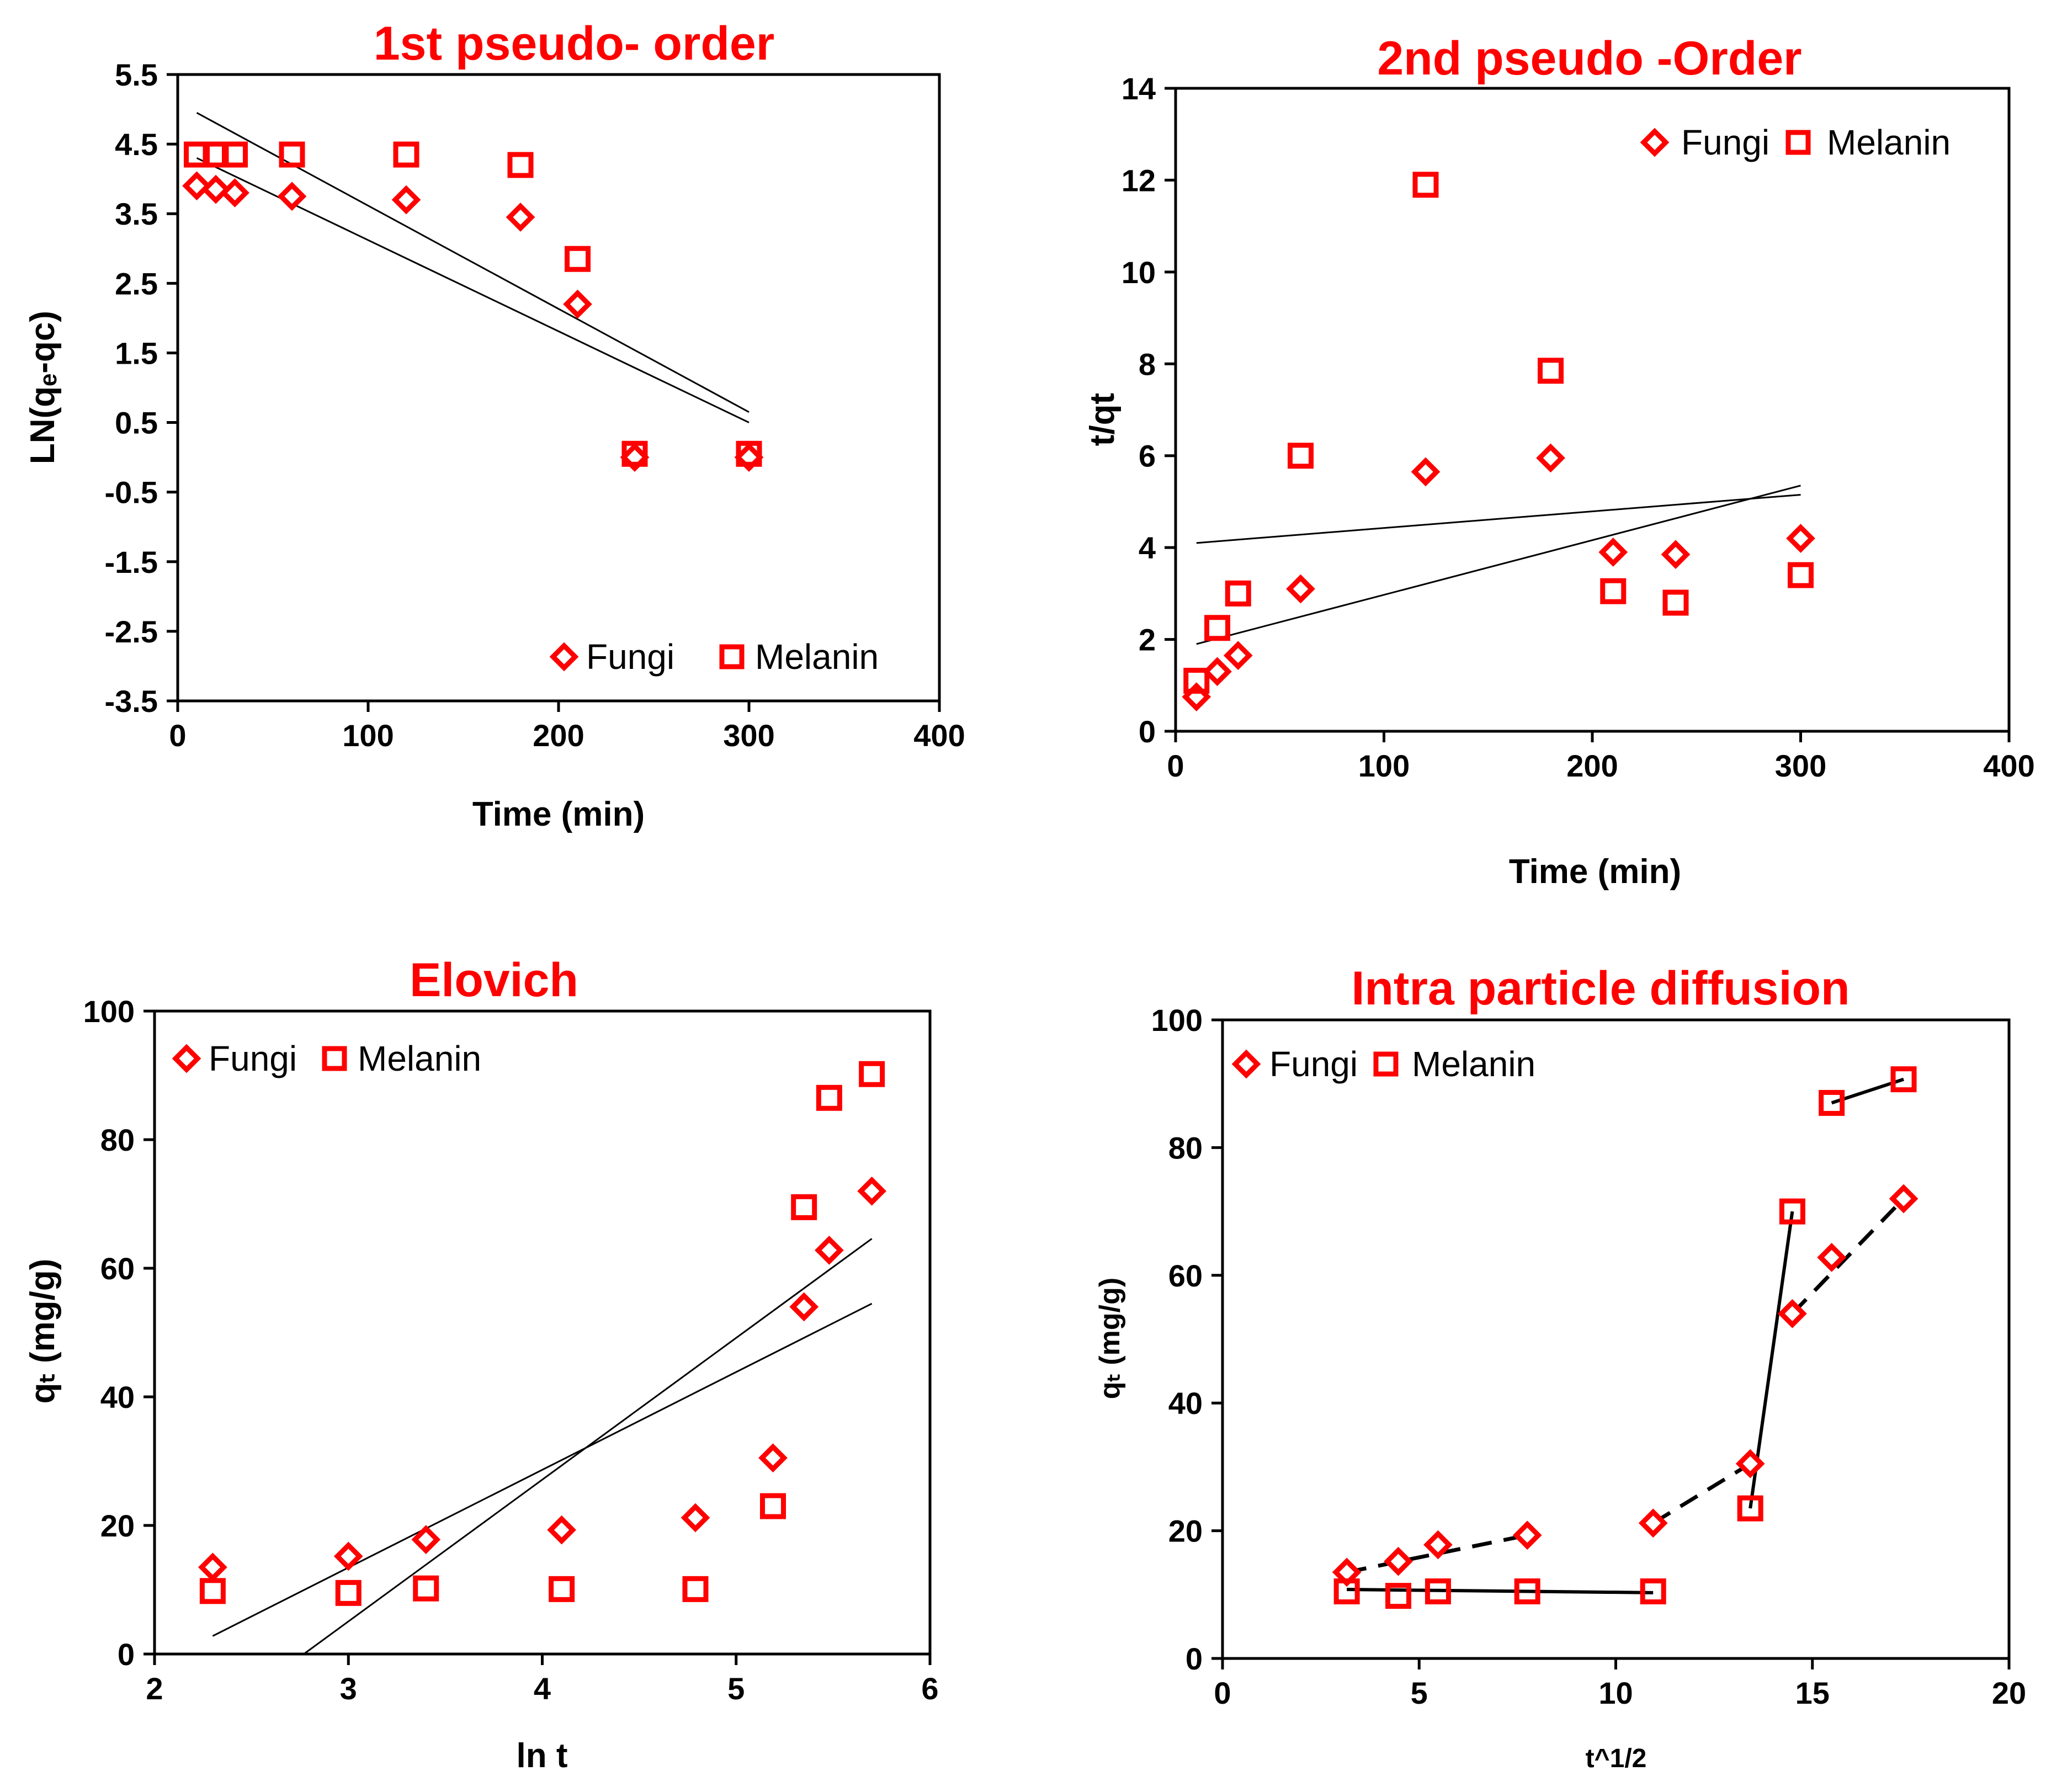 Image resolution: width=2062 pixels, height=1792 pixels. I want to click on x-tick-label: 3, so click(348, 1688).